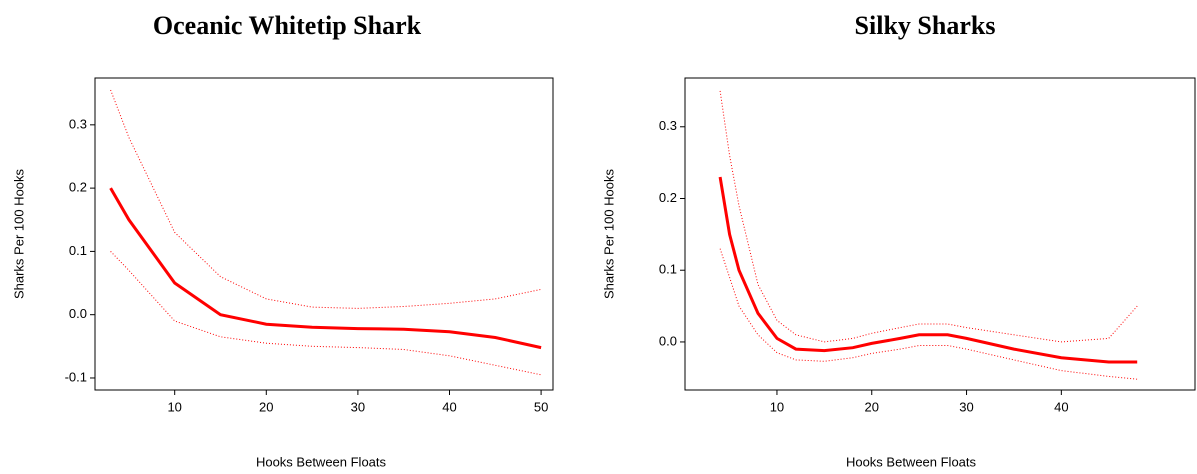  Describe the element at coordinates (287, 25) in the screenshot. I see `chart-title: Oceanic Whitetip Shark` at that location.